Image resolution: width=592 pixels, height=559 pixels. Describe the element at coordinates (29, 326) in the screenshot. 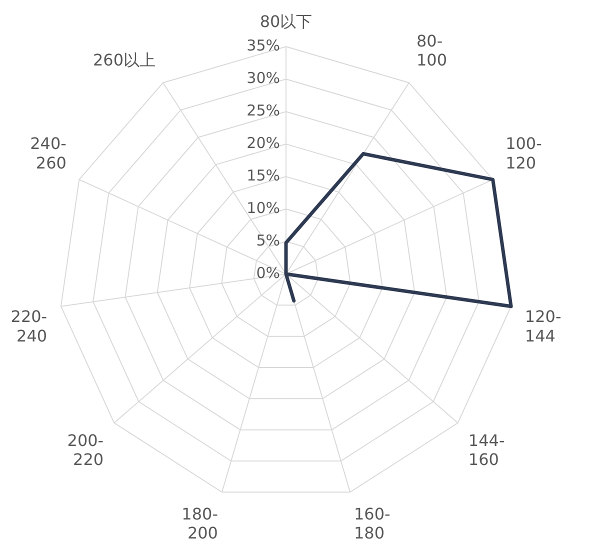

I see `spoke-label: 220-240` at that location.